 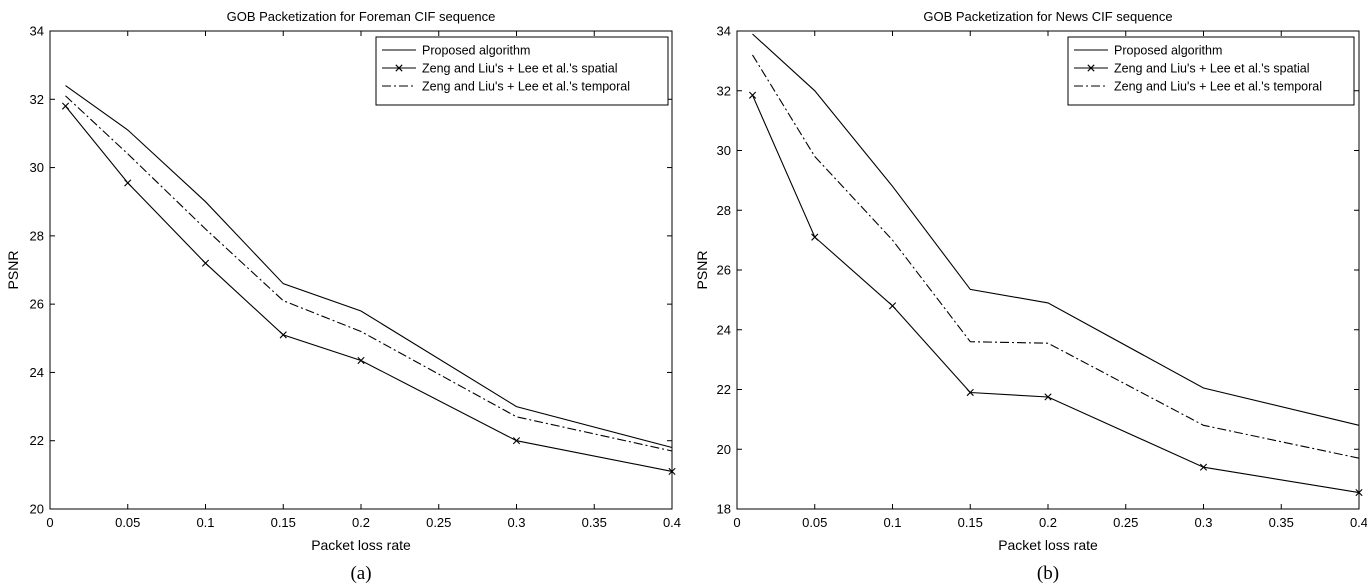 What do you see at coordinates (724, 509) in the screenshot?
I see `y-tick-label: 18` at bounding box center [724, 509].